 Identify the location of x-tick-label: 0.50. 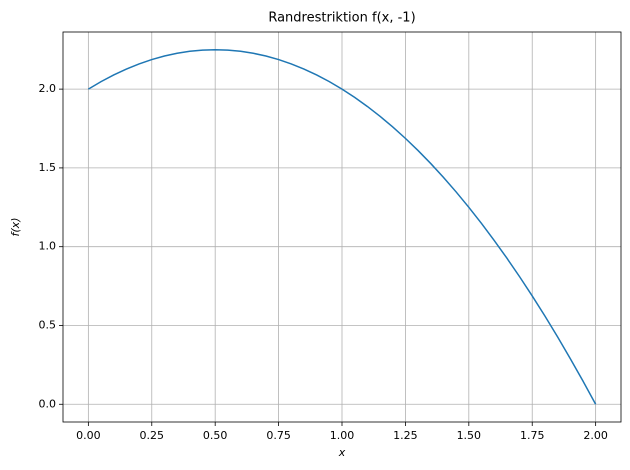
(215, 435).